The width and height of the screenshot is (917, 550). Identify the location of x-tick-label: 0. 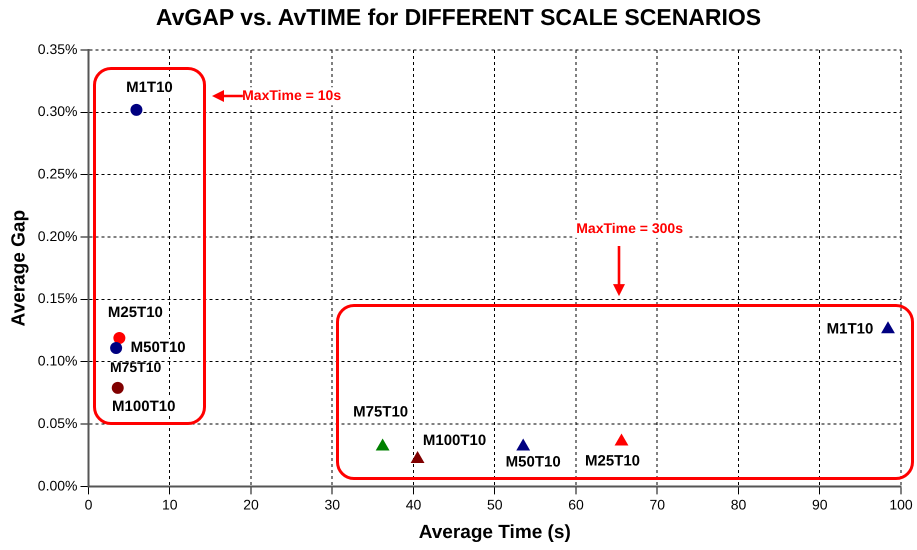
(88, 504).